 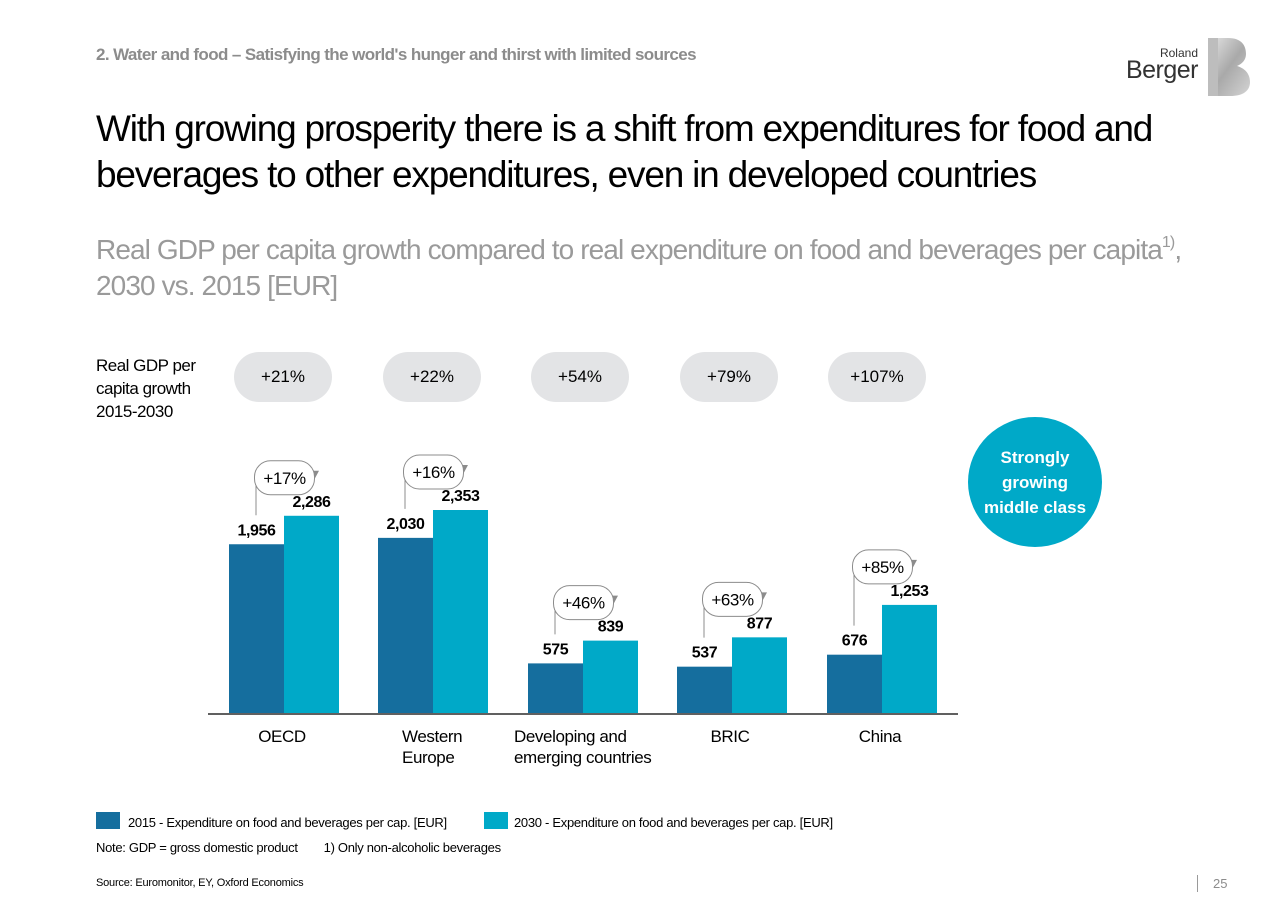 What do you see at coordinates (611, 627) in the screenshot?
I see `bar-value-label: 839` at bounding box center [611, 627].